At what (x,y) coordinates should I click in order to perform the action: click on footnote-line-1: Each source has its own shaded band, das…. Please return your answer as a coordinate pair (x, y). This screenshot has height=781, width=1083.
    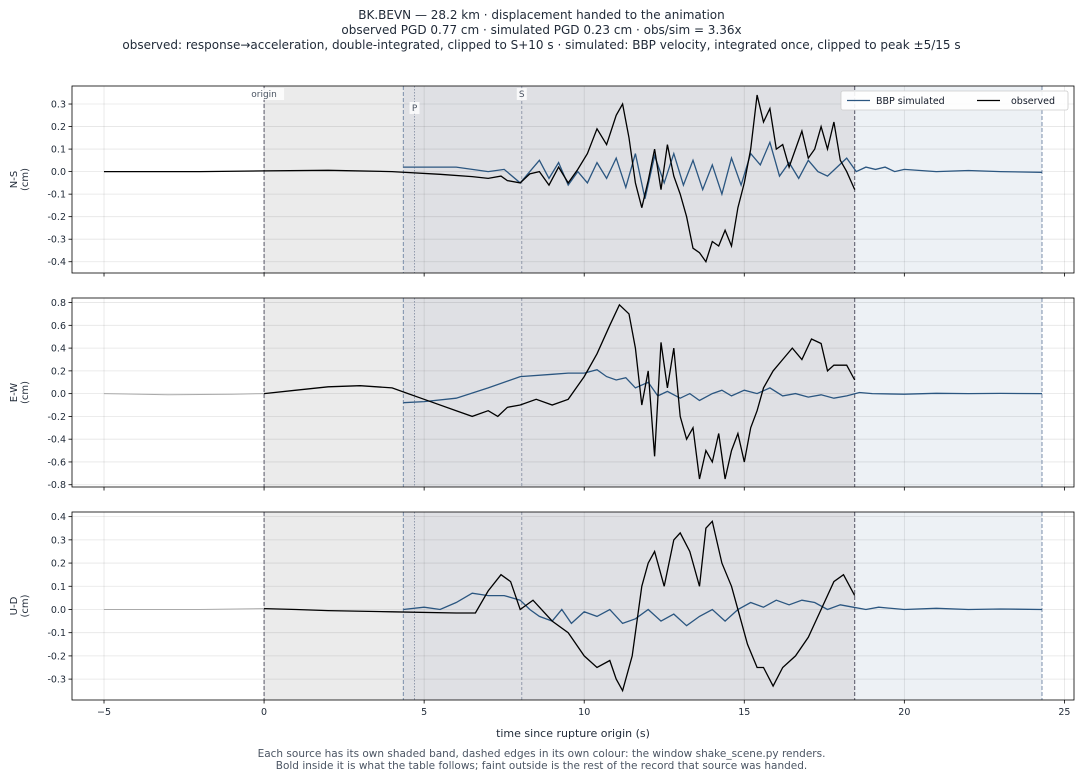
    Looking at the image, I should click on (541, 754).